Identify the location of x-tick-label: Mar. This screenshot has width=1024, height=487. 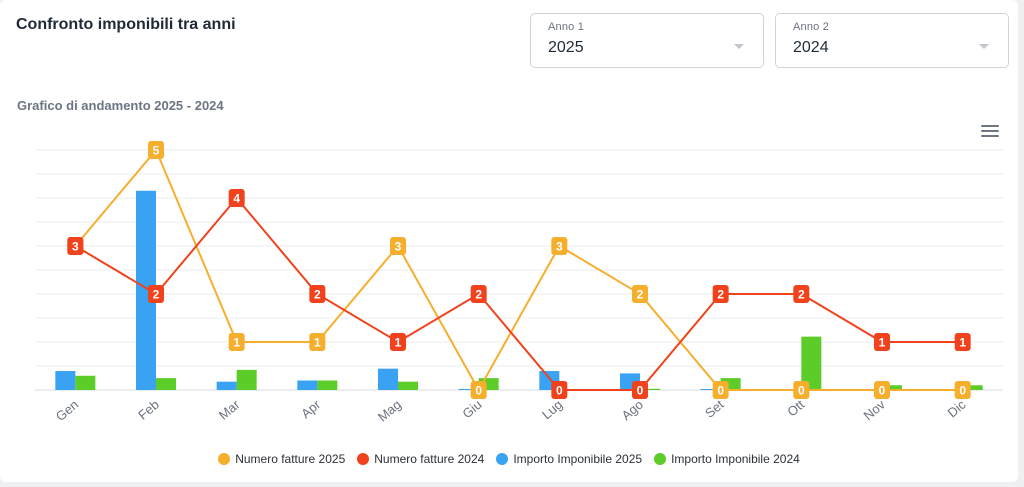
(229, 409).